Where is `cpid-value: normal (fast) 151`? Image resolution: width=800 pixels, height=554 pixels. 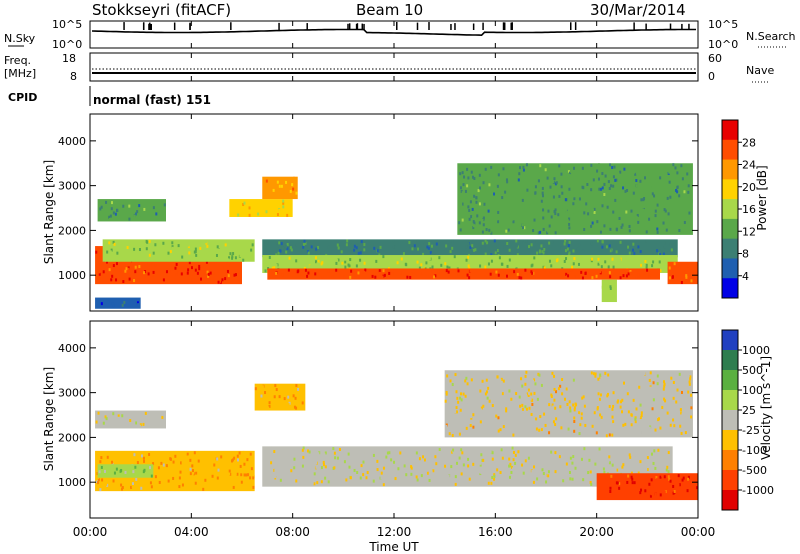
cpid-value: normal (fast) 151 is located at coordinates (152, 100).